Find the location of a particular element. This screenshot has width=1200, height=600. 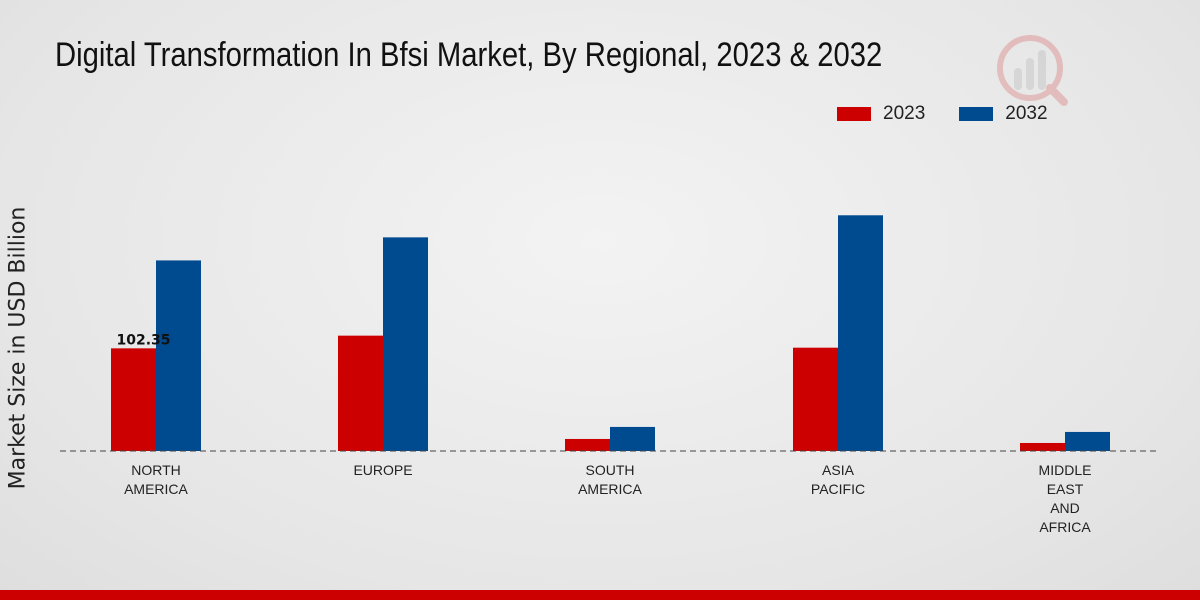

data-label: 102.35 is located at coordinates (143, 340).